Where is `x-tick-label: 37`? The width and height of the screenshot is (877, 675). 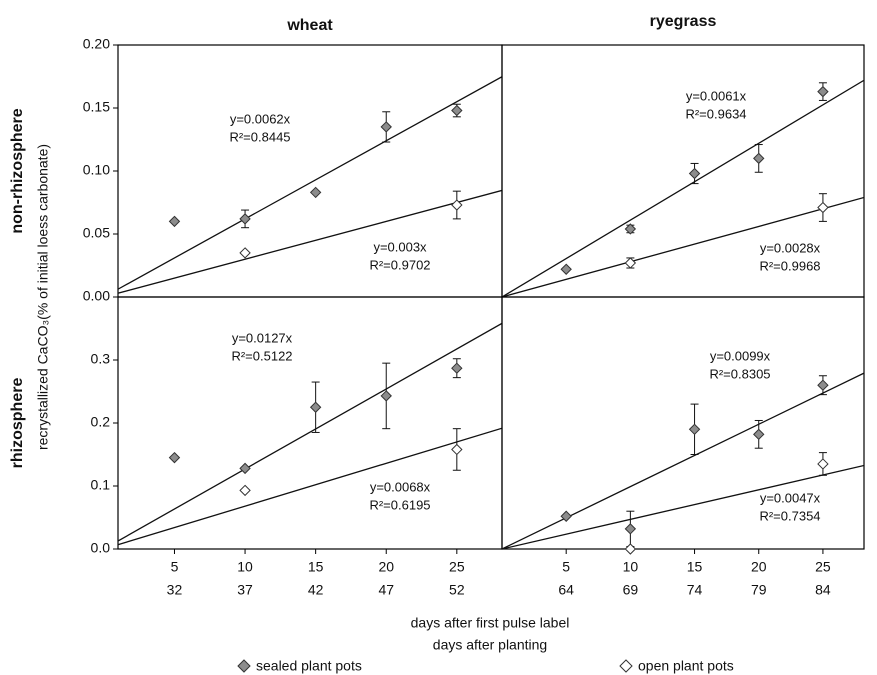 x-tick-label: 37 is located at coordinates (245, 590).